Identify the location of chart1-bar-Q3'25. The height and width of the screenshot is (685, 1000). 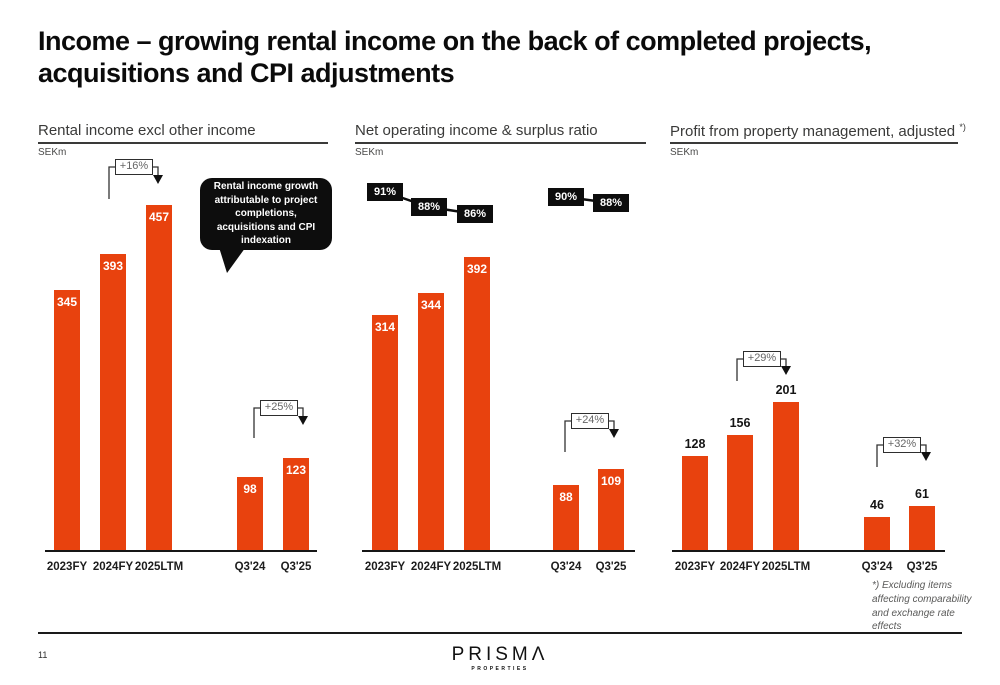
(296, 504).